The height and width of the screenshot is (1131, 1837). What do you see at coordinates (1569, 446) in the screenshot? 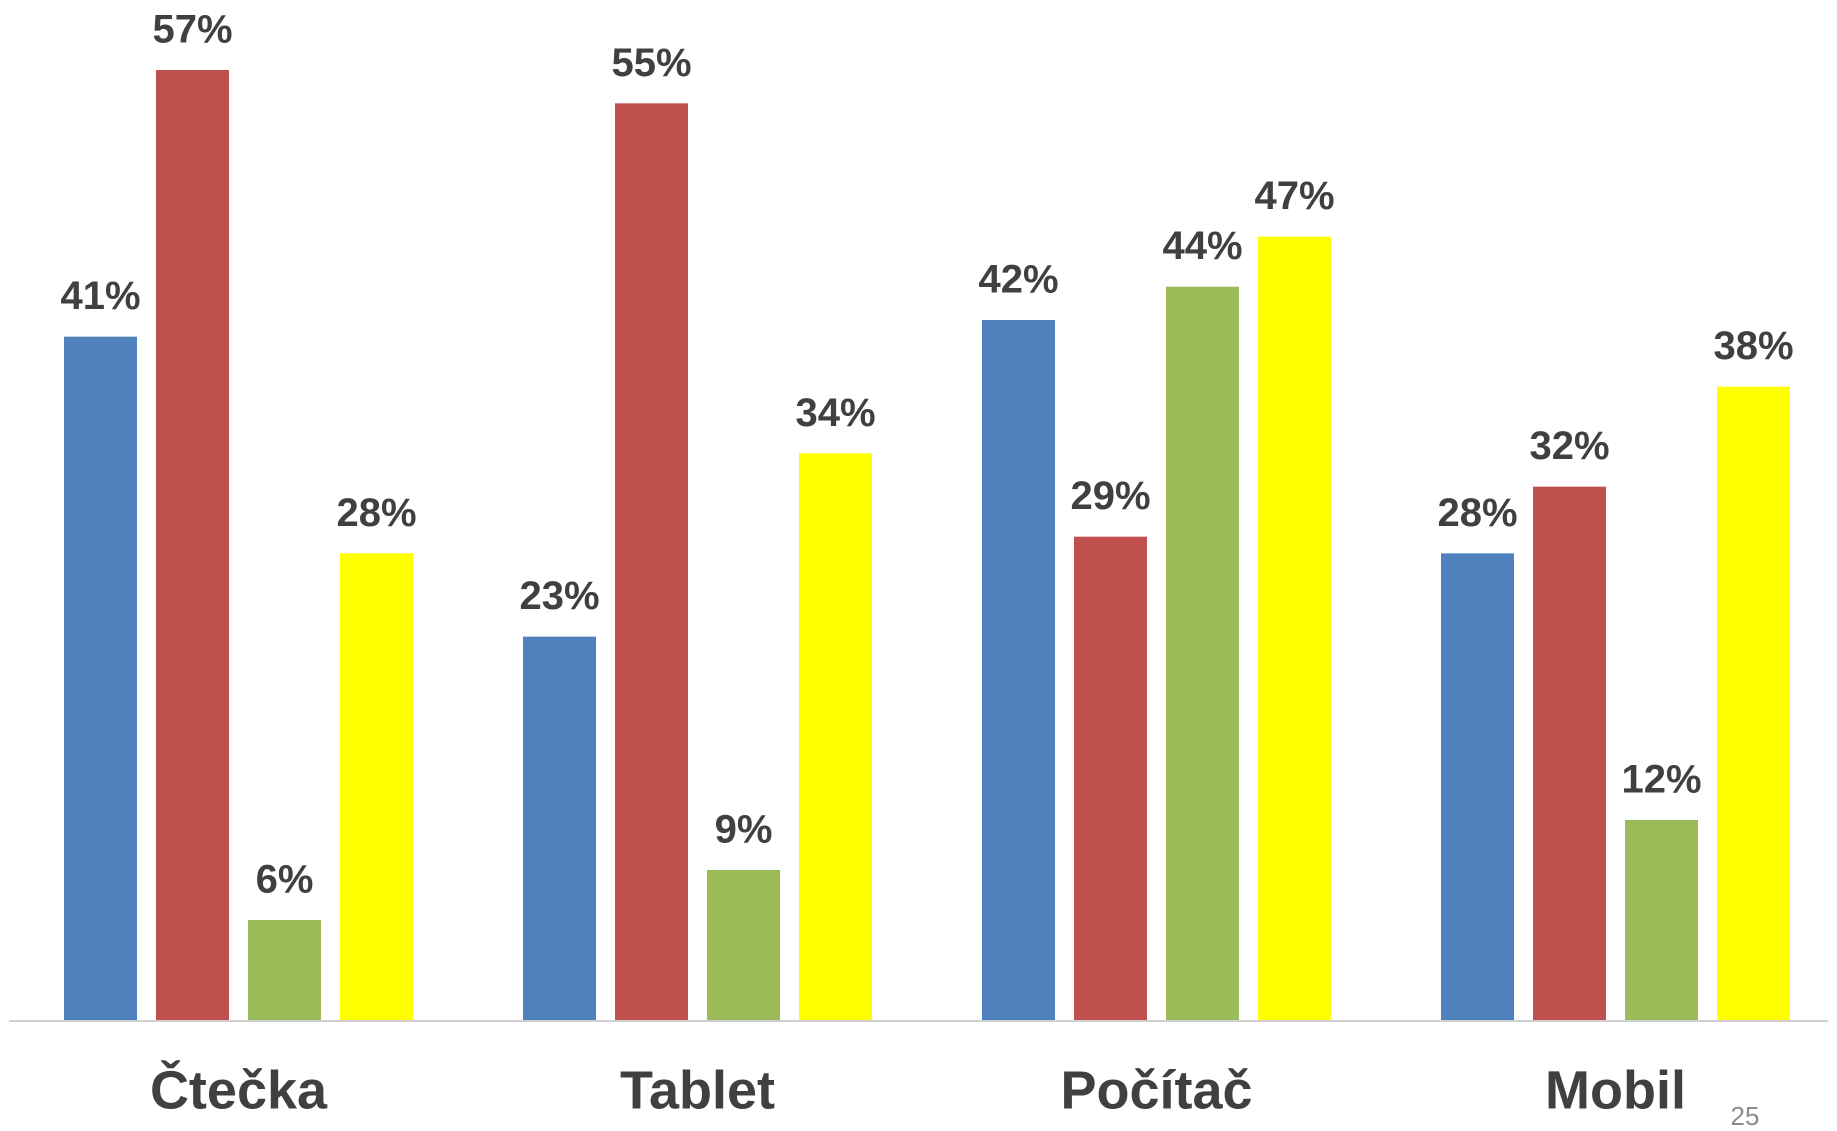
I see `value-label: 32%` at bounding box center [1569, 446].